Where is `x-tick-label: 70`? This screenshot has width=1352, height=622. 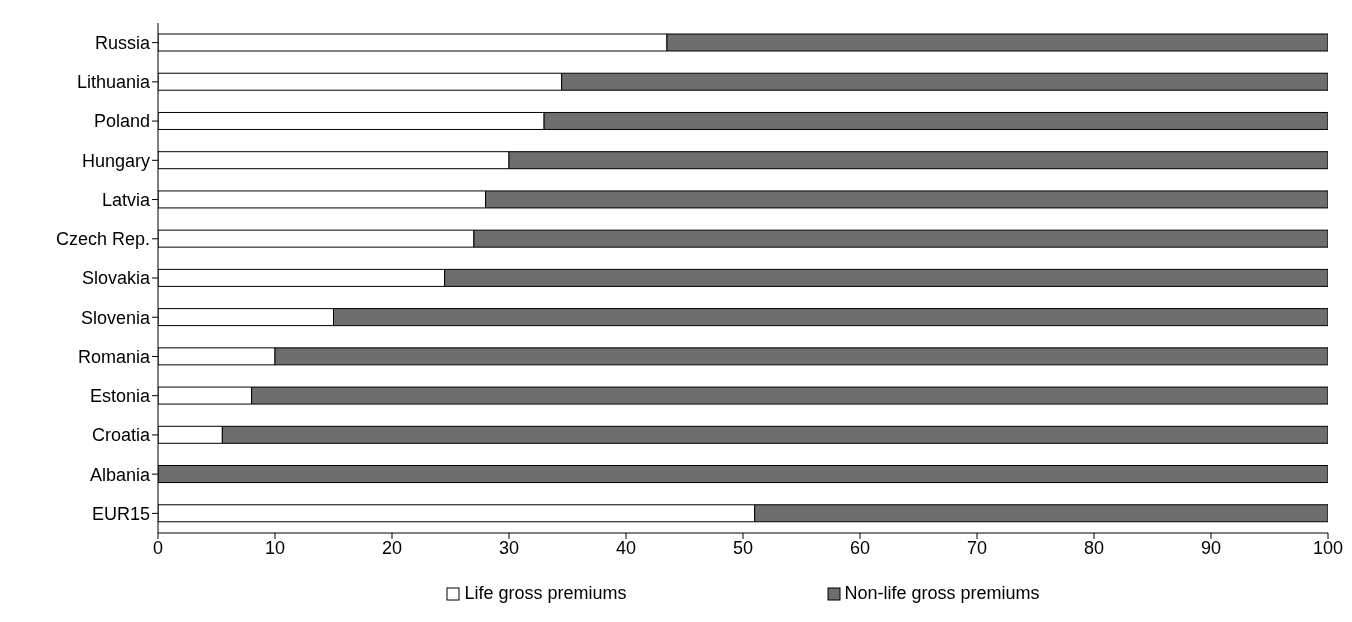 x-tick-label: 70 is located at coordinates (977, 547).